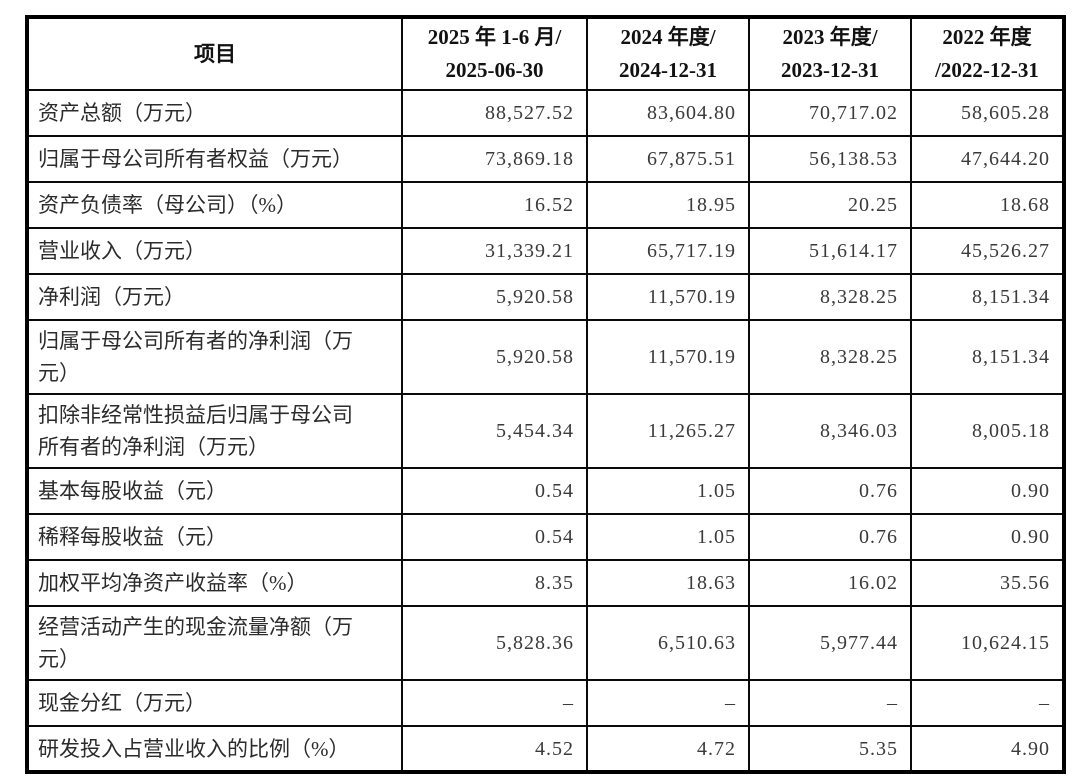  I want to click on row-value: 35.56, so click(987, 583).